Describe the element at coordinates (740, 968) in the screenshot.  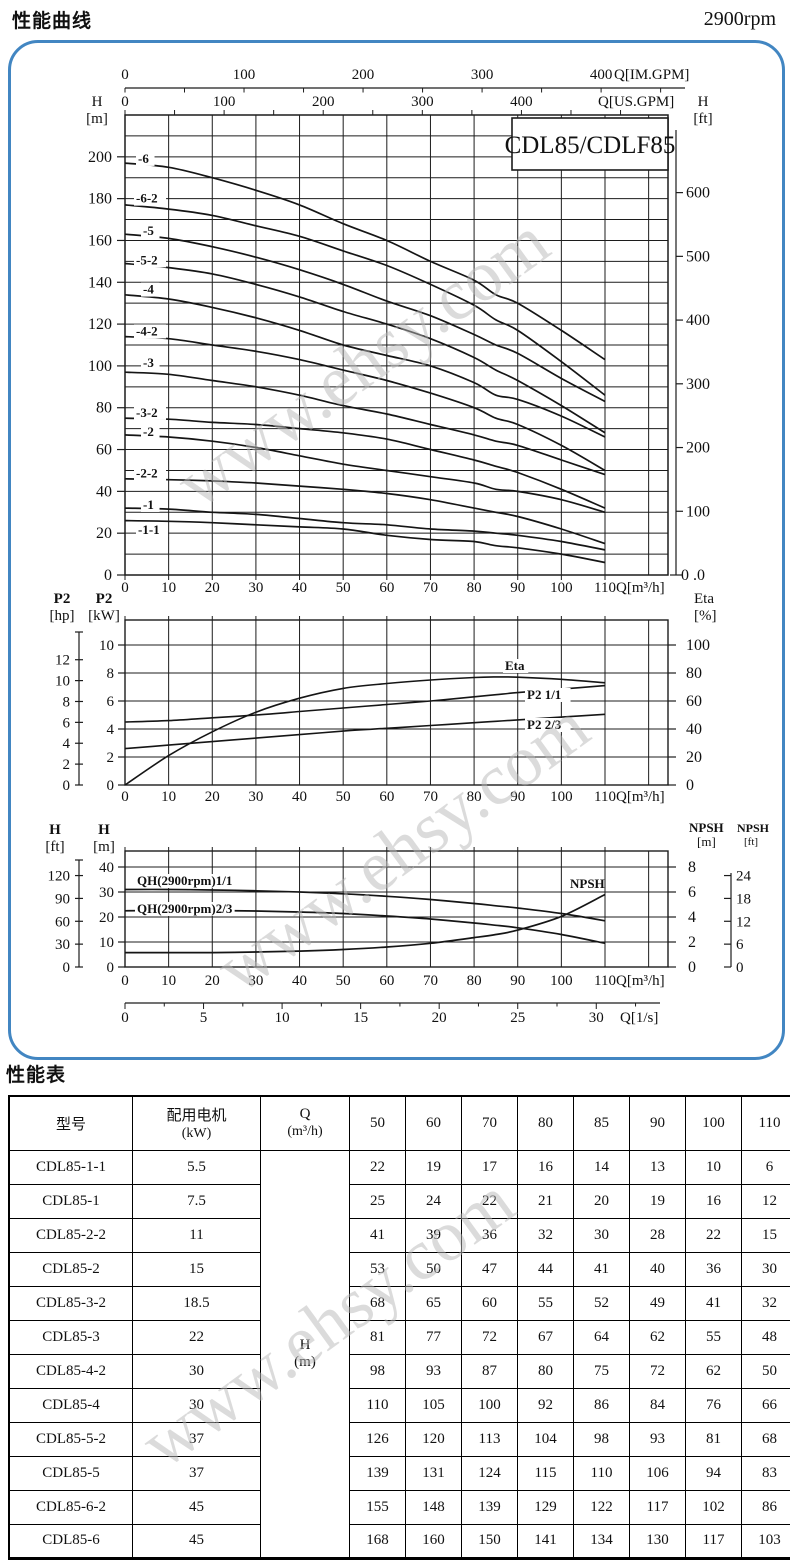
I see `npsh-ft-tick-label: 0` at that location.